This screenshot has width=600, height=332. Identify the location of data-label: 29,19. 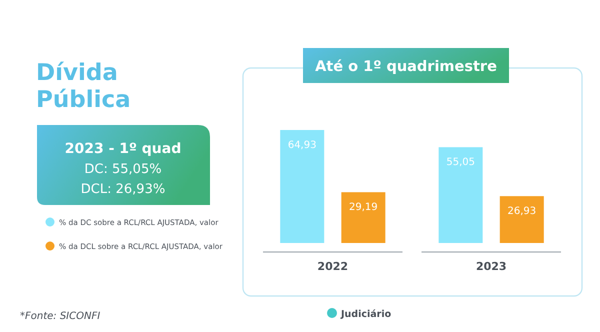
(363, 208).